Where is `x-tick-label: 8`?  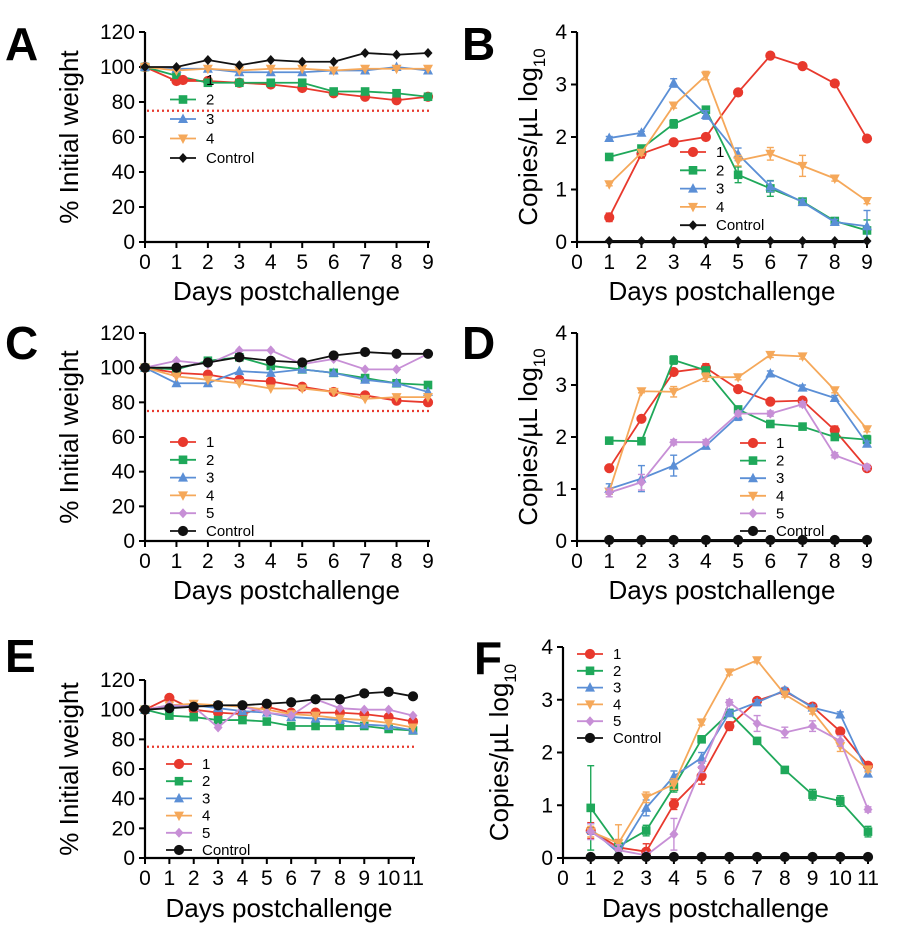
x-tick-label: 8 is located at coordinates (397, 262).